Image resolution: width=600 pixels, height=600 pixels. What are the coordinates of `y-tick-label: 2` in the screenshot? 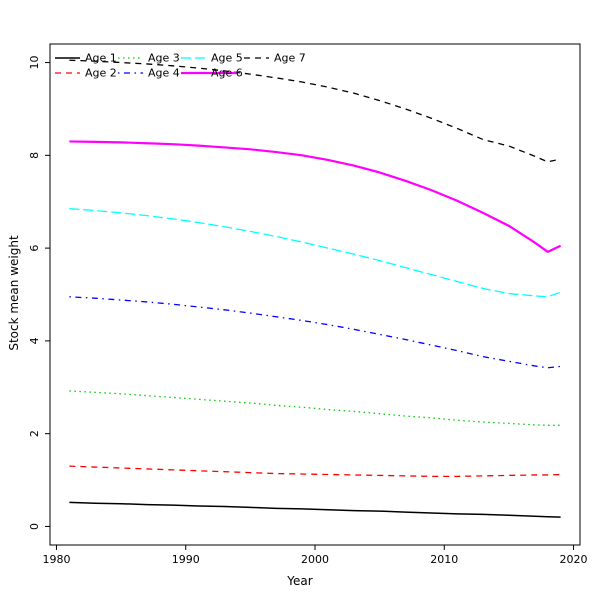 It's located at (34, 433).